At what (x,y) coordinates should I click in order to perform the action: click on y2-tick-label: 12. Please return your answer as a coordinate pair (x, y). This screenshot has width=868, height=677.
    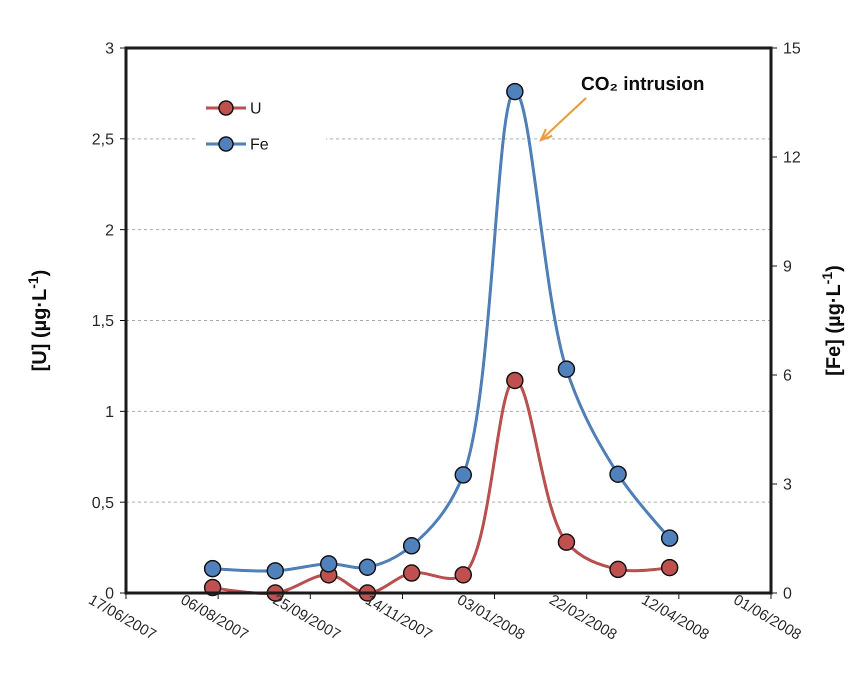
    Looking at the image, I should click on (792, 158).